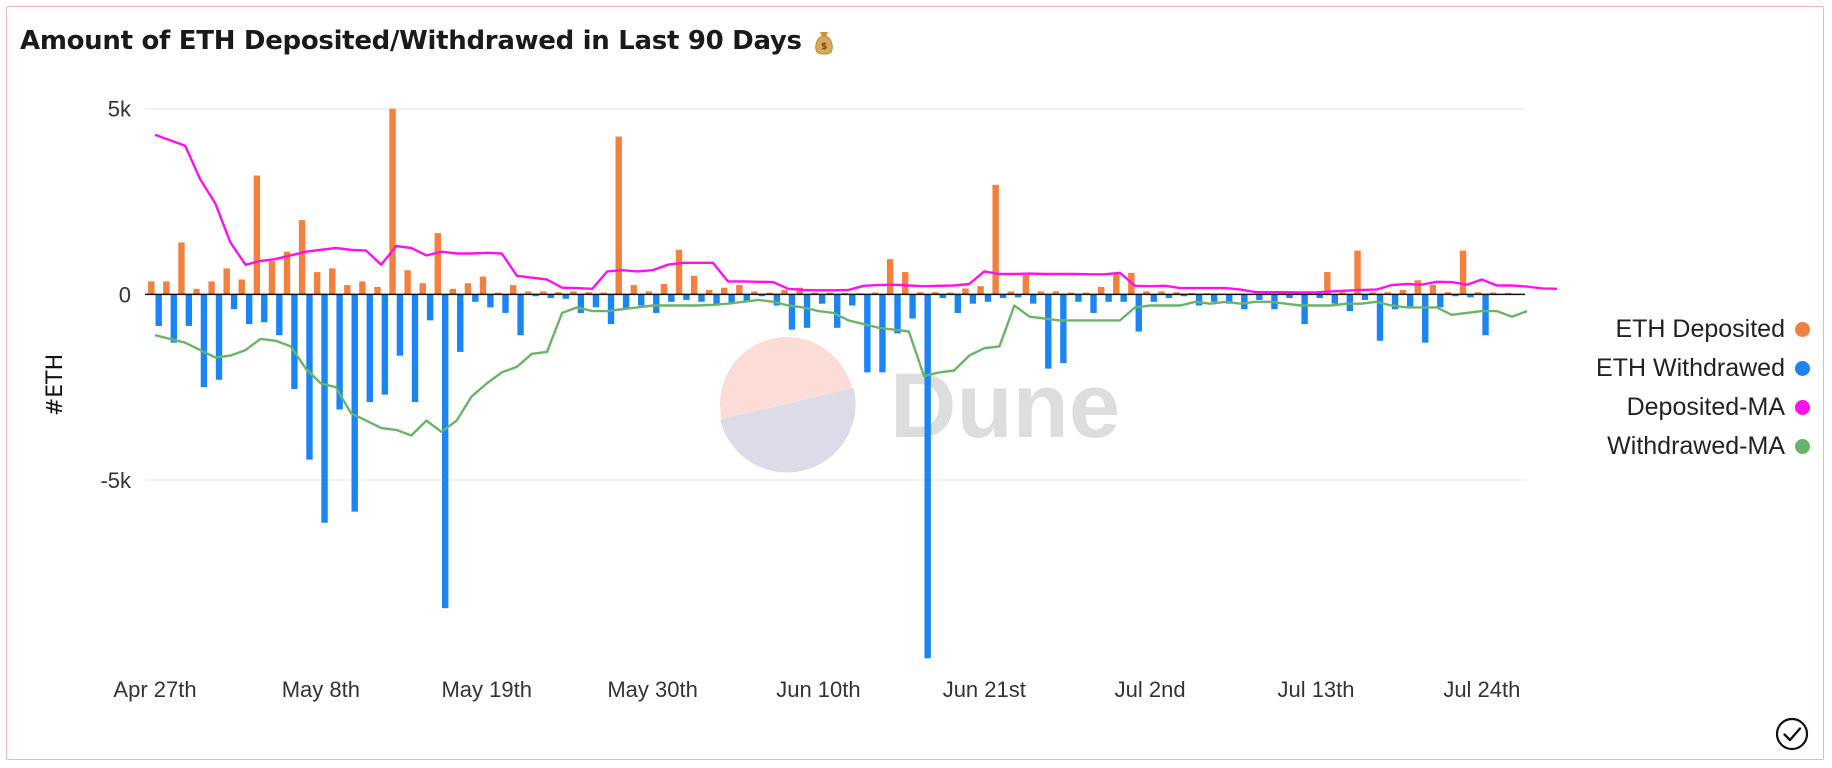  Describe the element at coordinates (116, 295) in the screenshot. I see `y-axis: 5k 0 -5k` at that location.